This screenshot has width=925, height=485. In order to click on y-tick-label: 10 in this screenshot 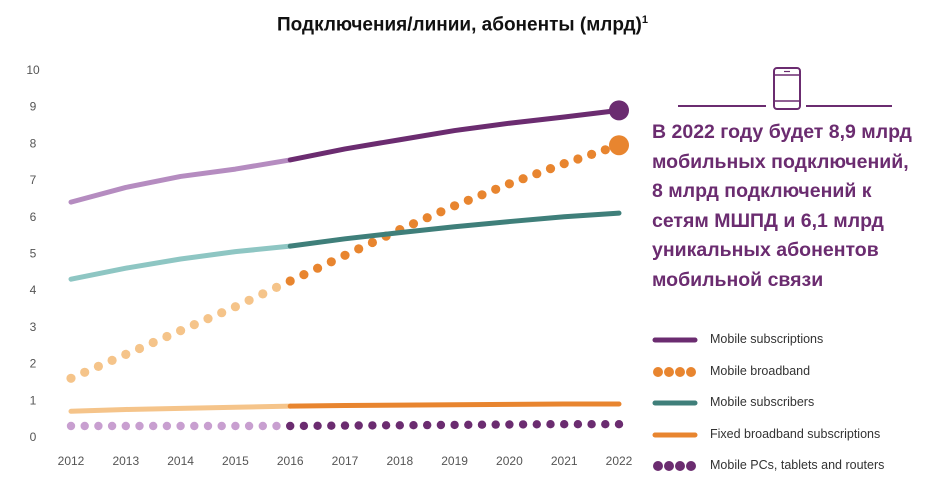, I will do `click(33, 70)`.